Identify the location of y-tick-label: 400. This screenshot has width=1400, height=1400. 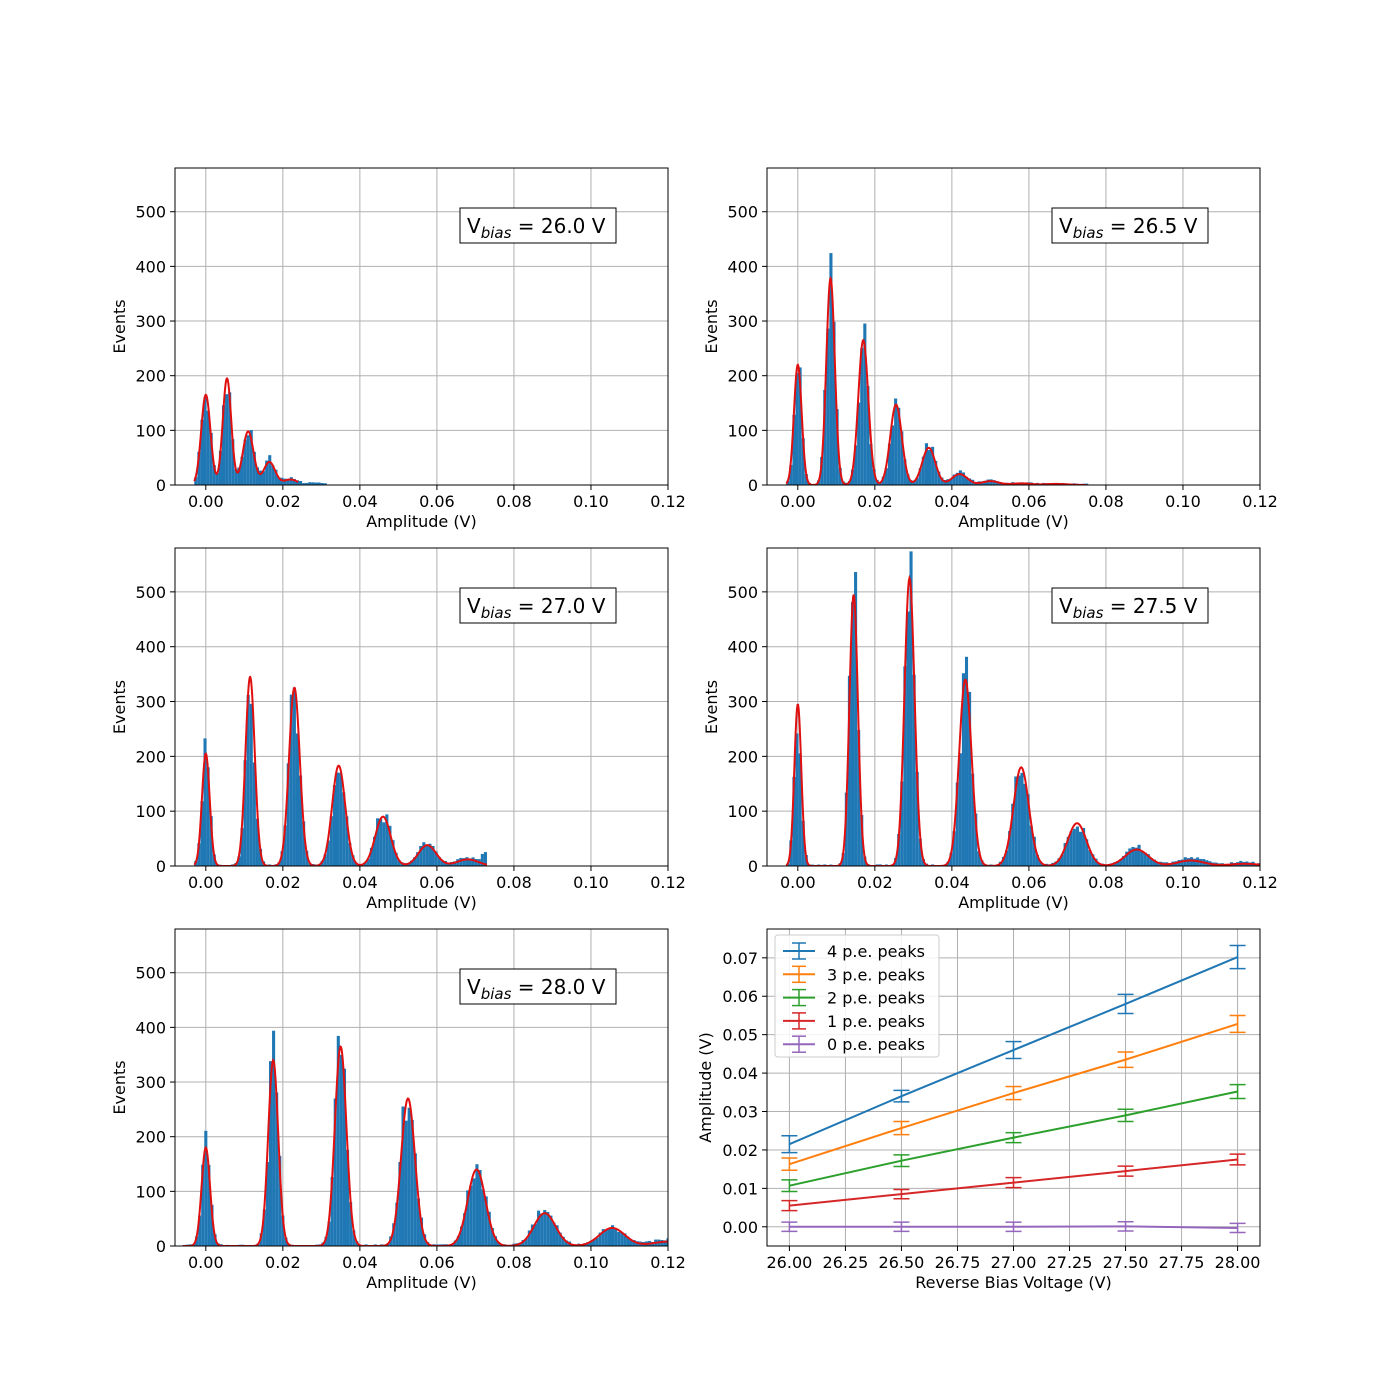
(150, 647).